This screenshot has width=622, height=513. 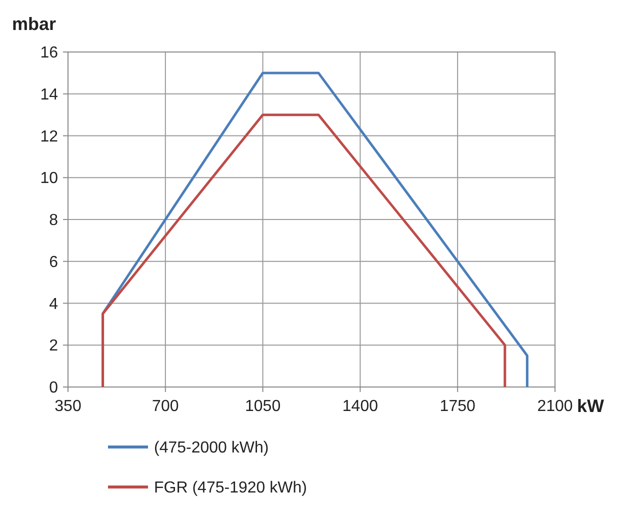 What do you see at coordinates (165, 406) in the screenshot?
I see `x-tick-label: 700` at bounding box center [165, 406].